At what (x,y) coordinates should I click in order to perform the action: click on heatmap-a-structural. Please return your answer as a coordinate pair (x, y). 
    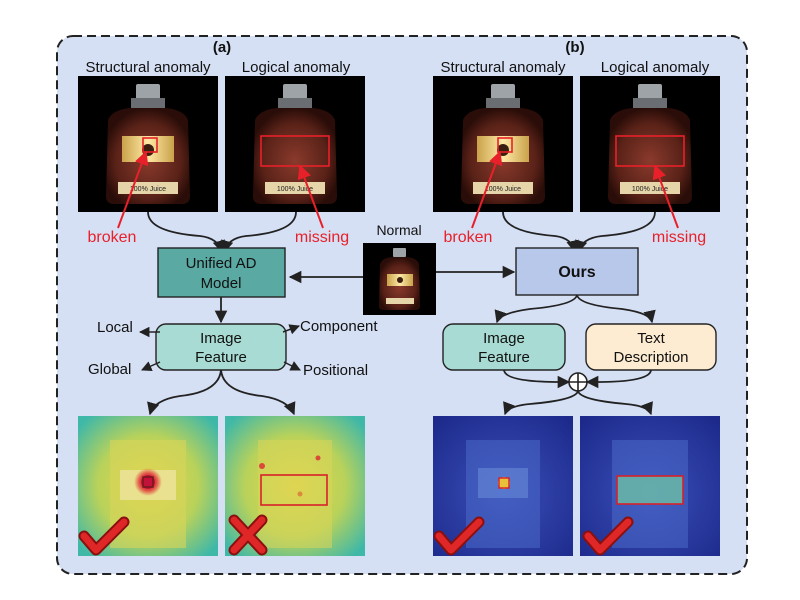
    Looking at the image, I should click on (148, 486).